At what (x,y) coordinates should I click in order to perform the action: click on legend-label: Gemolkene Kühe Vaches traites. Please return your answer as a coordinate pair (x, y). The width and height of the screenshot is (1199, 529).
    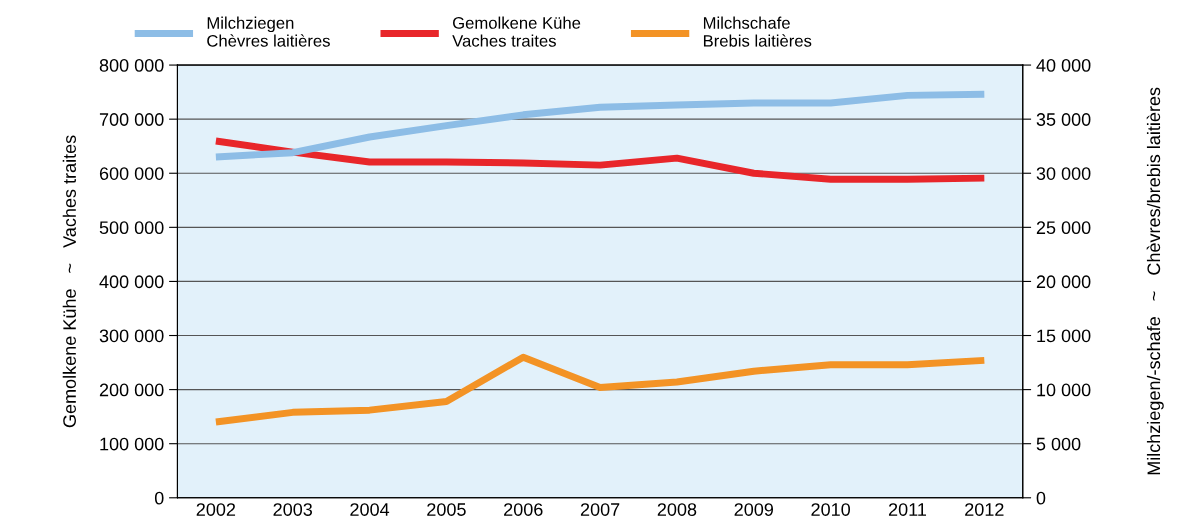
    Looking at the image, I should click on (516, 31).